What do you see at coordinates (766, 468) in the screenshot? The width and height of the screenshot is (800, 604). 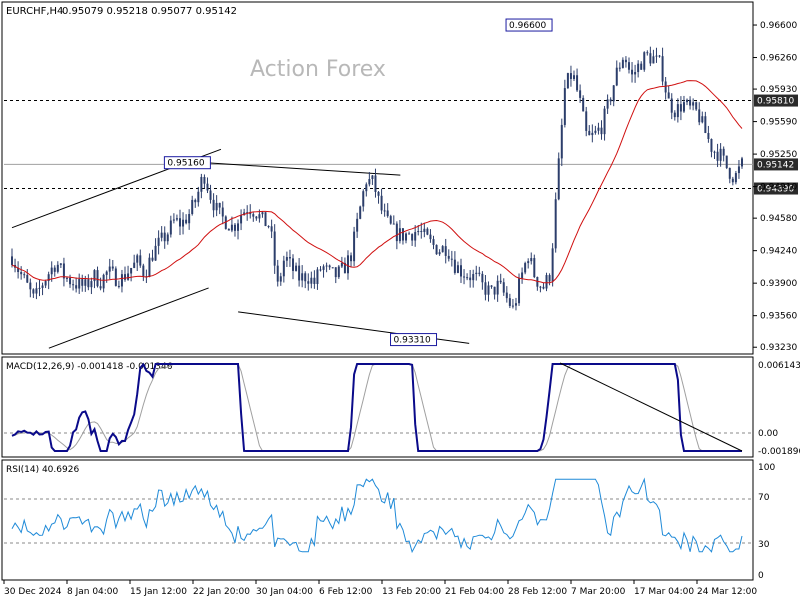 I see `rsi-tick-100: 100` at bounding box center [766, 468].